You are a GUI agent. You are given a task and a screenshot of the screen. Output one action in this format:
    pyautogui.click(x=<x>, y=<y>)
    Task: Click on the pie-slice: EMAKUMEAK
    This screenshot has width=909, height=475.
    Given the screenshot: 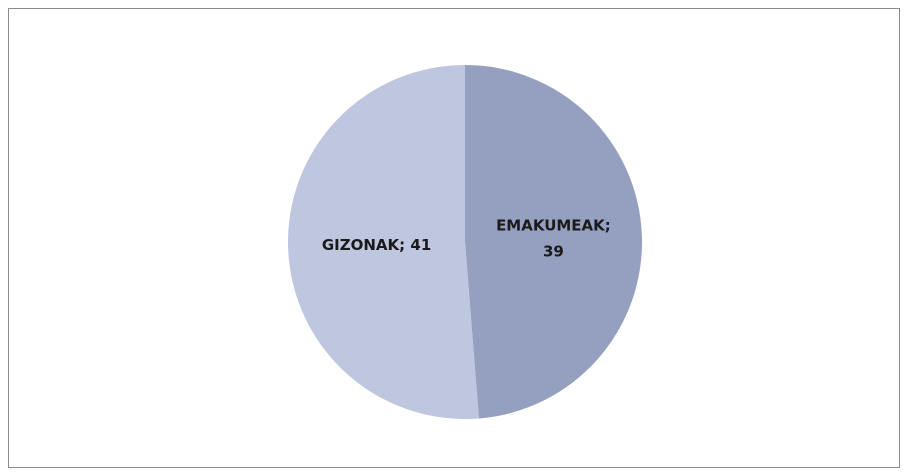 What is the action you would take?
    pyautogui.click(x=554, y=242)
    